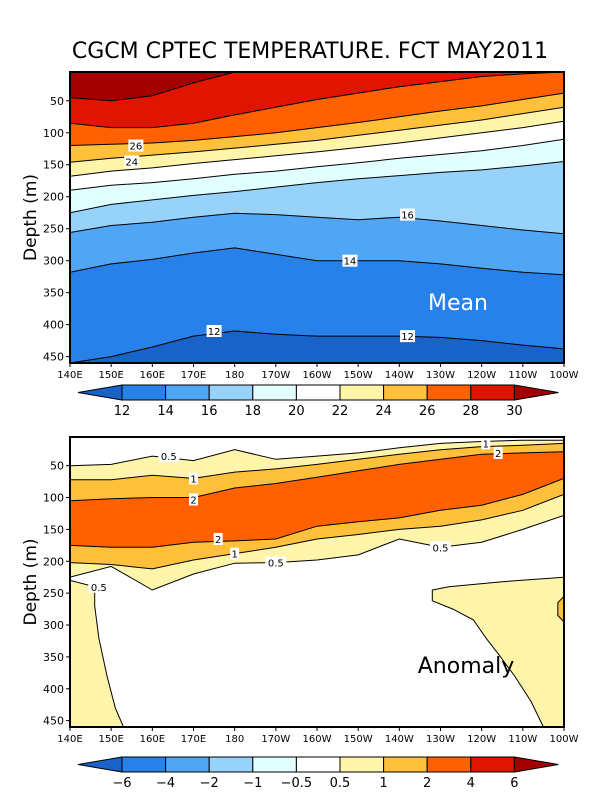  I want to click on colorbar-tick-label: 14, so click(165, 411).